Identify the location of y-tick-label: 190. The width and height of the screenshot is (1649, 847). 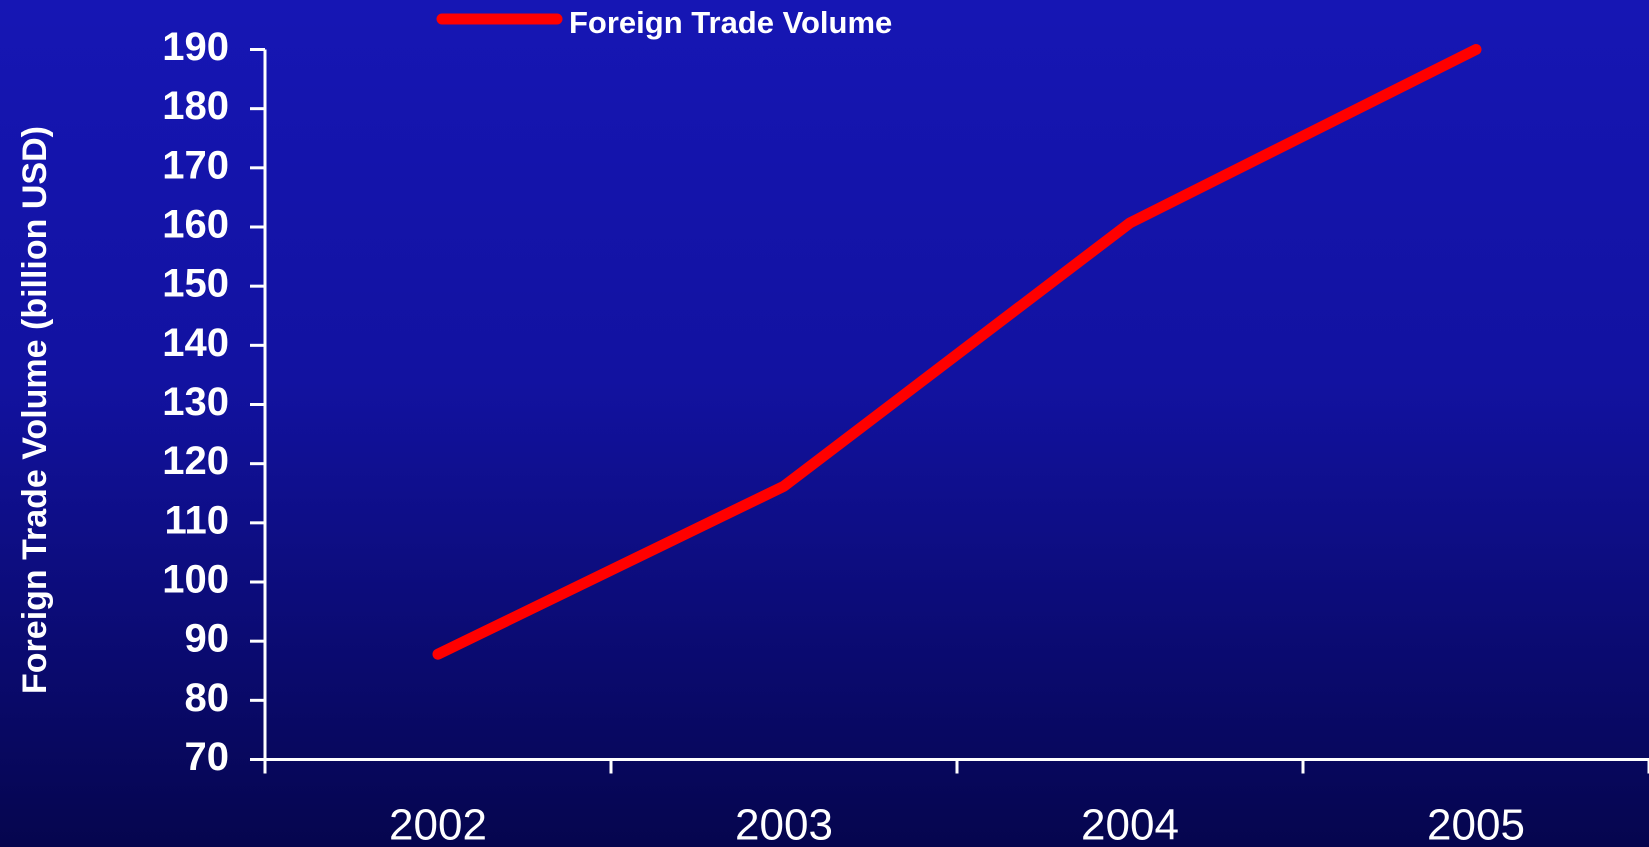
(195, 47).